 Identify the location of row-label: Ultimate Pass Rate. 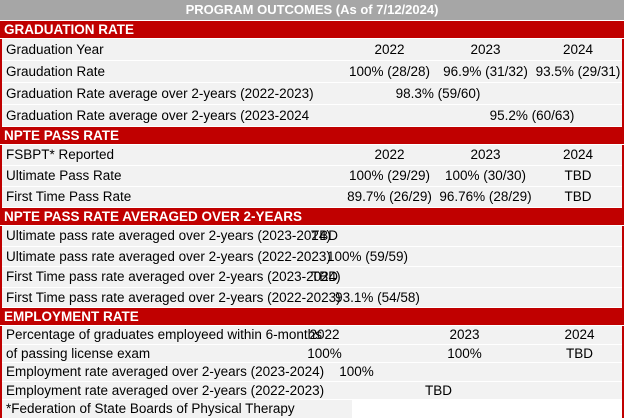
(64, 175).